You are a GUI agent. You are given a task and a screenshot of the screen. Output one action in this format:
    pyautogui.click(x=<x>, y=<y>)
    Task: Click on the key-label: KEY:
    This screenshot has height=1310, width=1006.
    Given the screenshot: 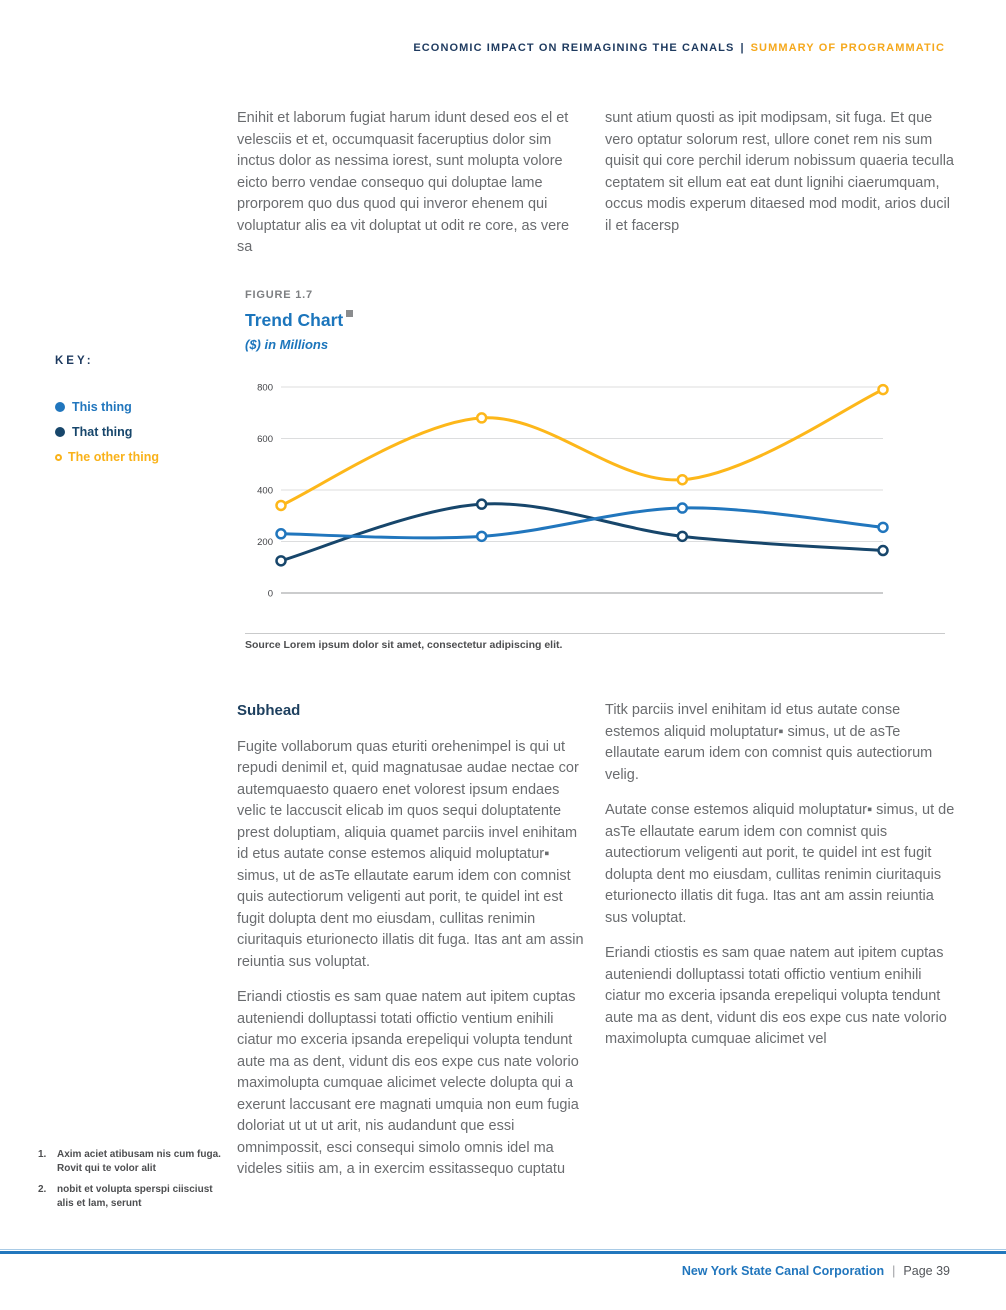 What is the action you would take?
    pyautogui.click(x=74, y=361)
    